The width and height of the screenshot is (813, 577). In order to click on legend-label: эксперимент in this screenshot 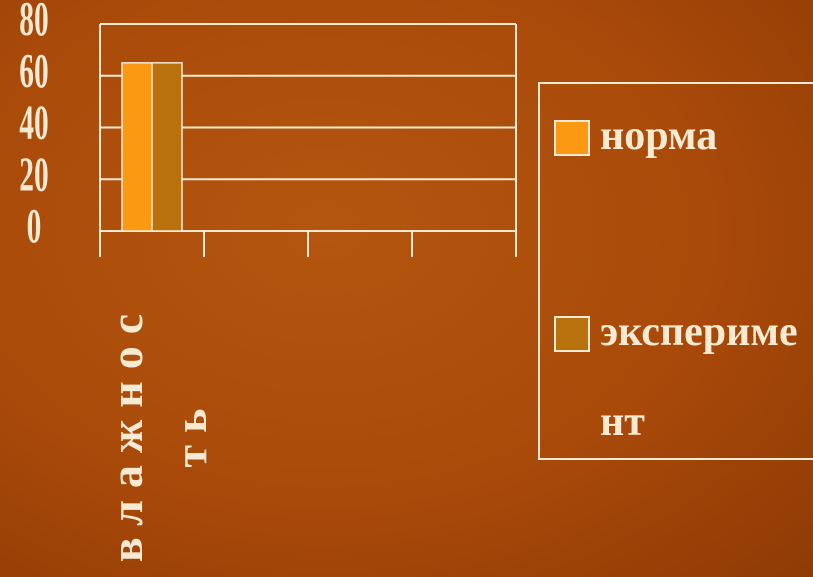, I will do `click(699, 377)`.